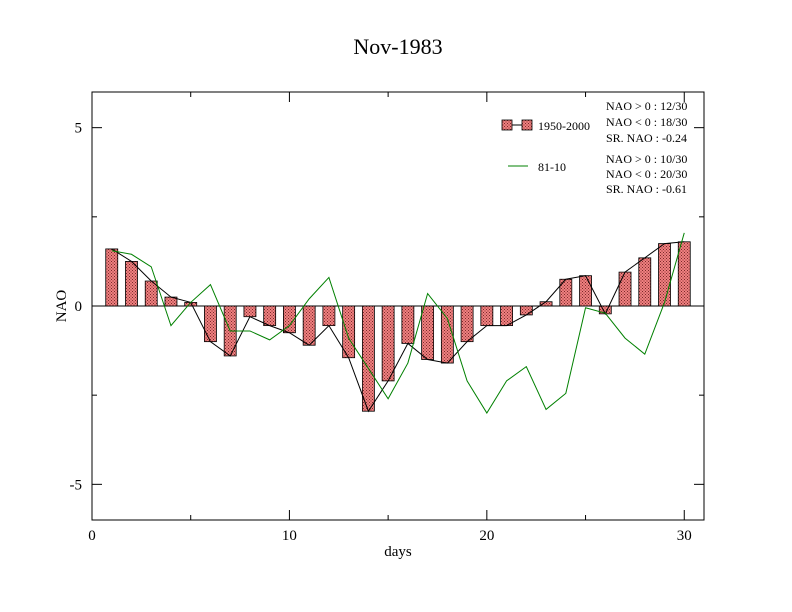 The height and width of the screenshot is (612, 792). Describe the element at coordinates (684, 536) in the screenshot. I see `x-tick-label: 30` at that location.